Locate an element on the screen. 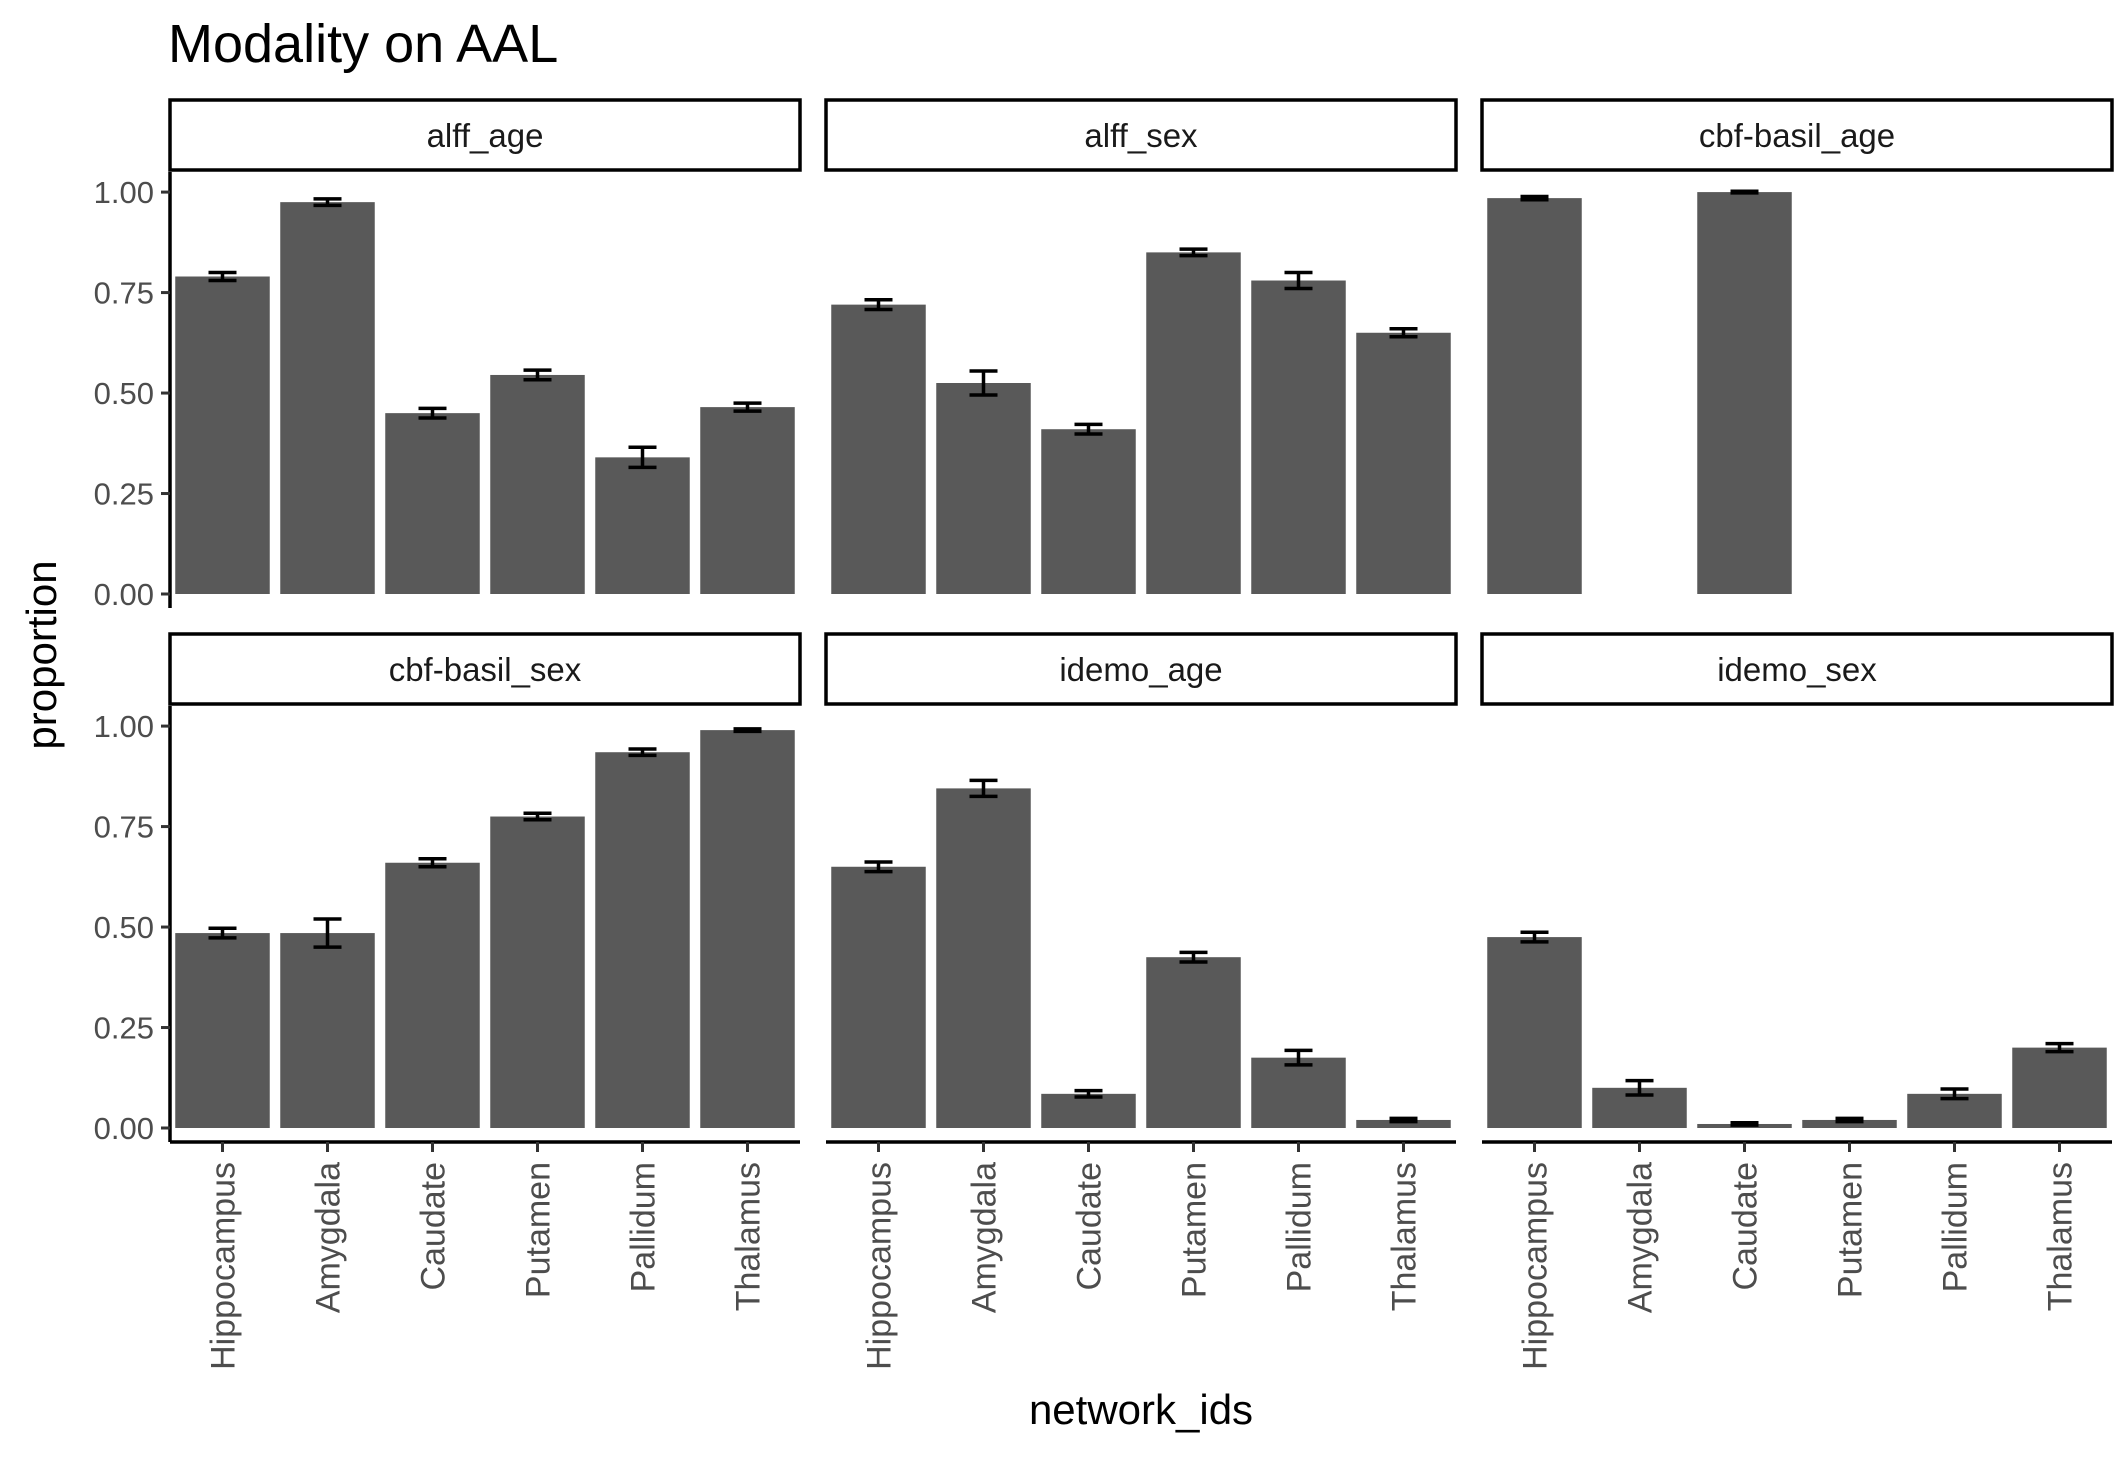  facet-label: idemo_age is located at coordinates (1140, 669).